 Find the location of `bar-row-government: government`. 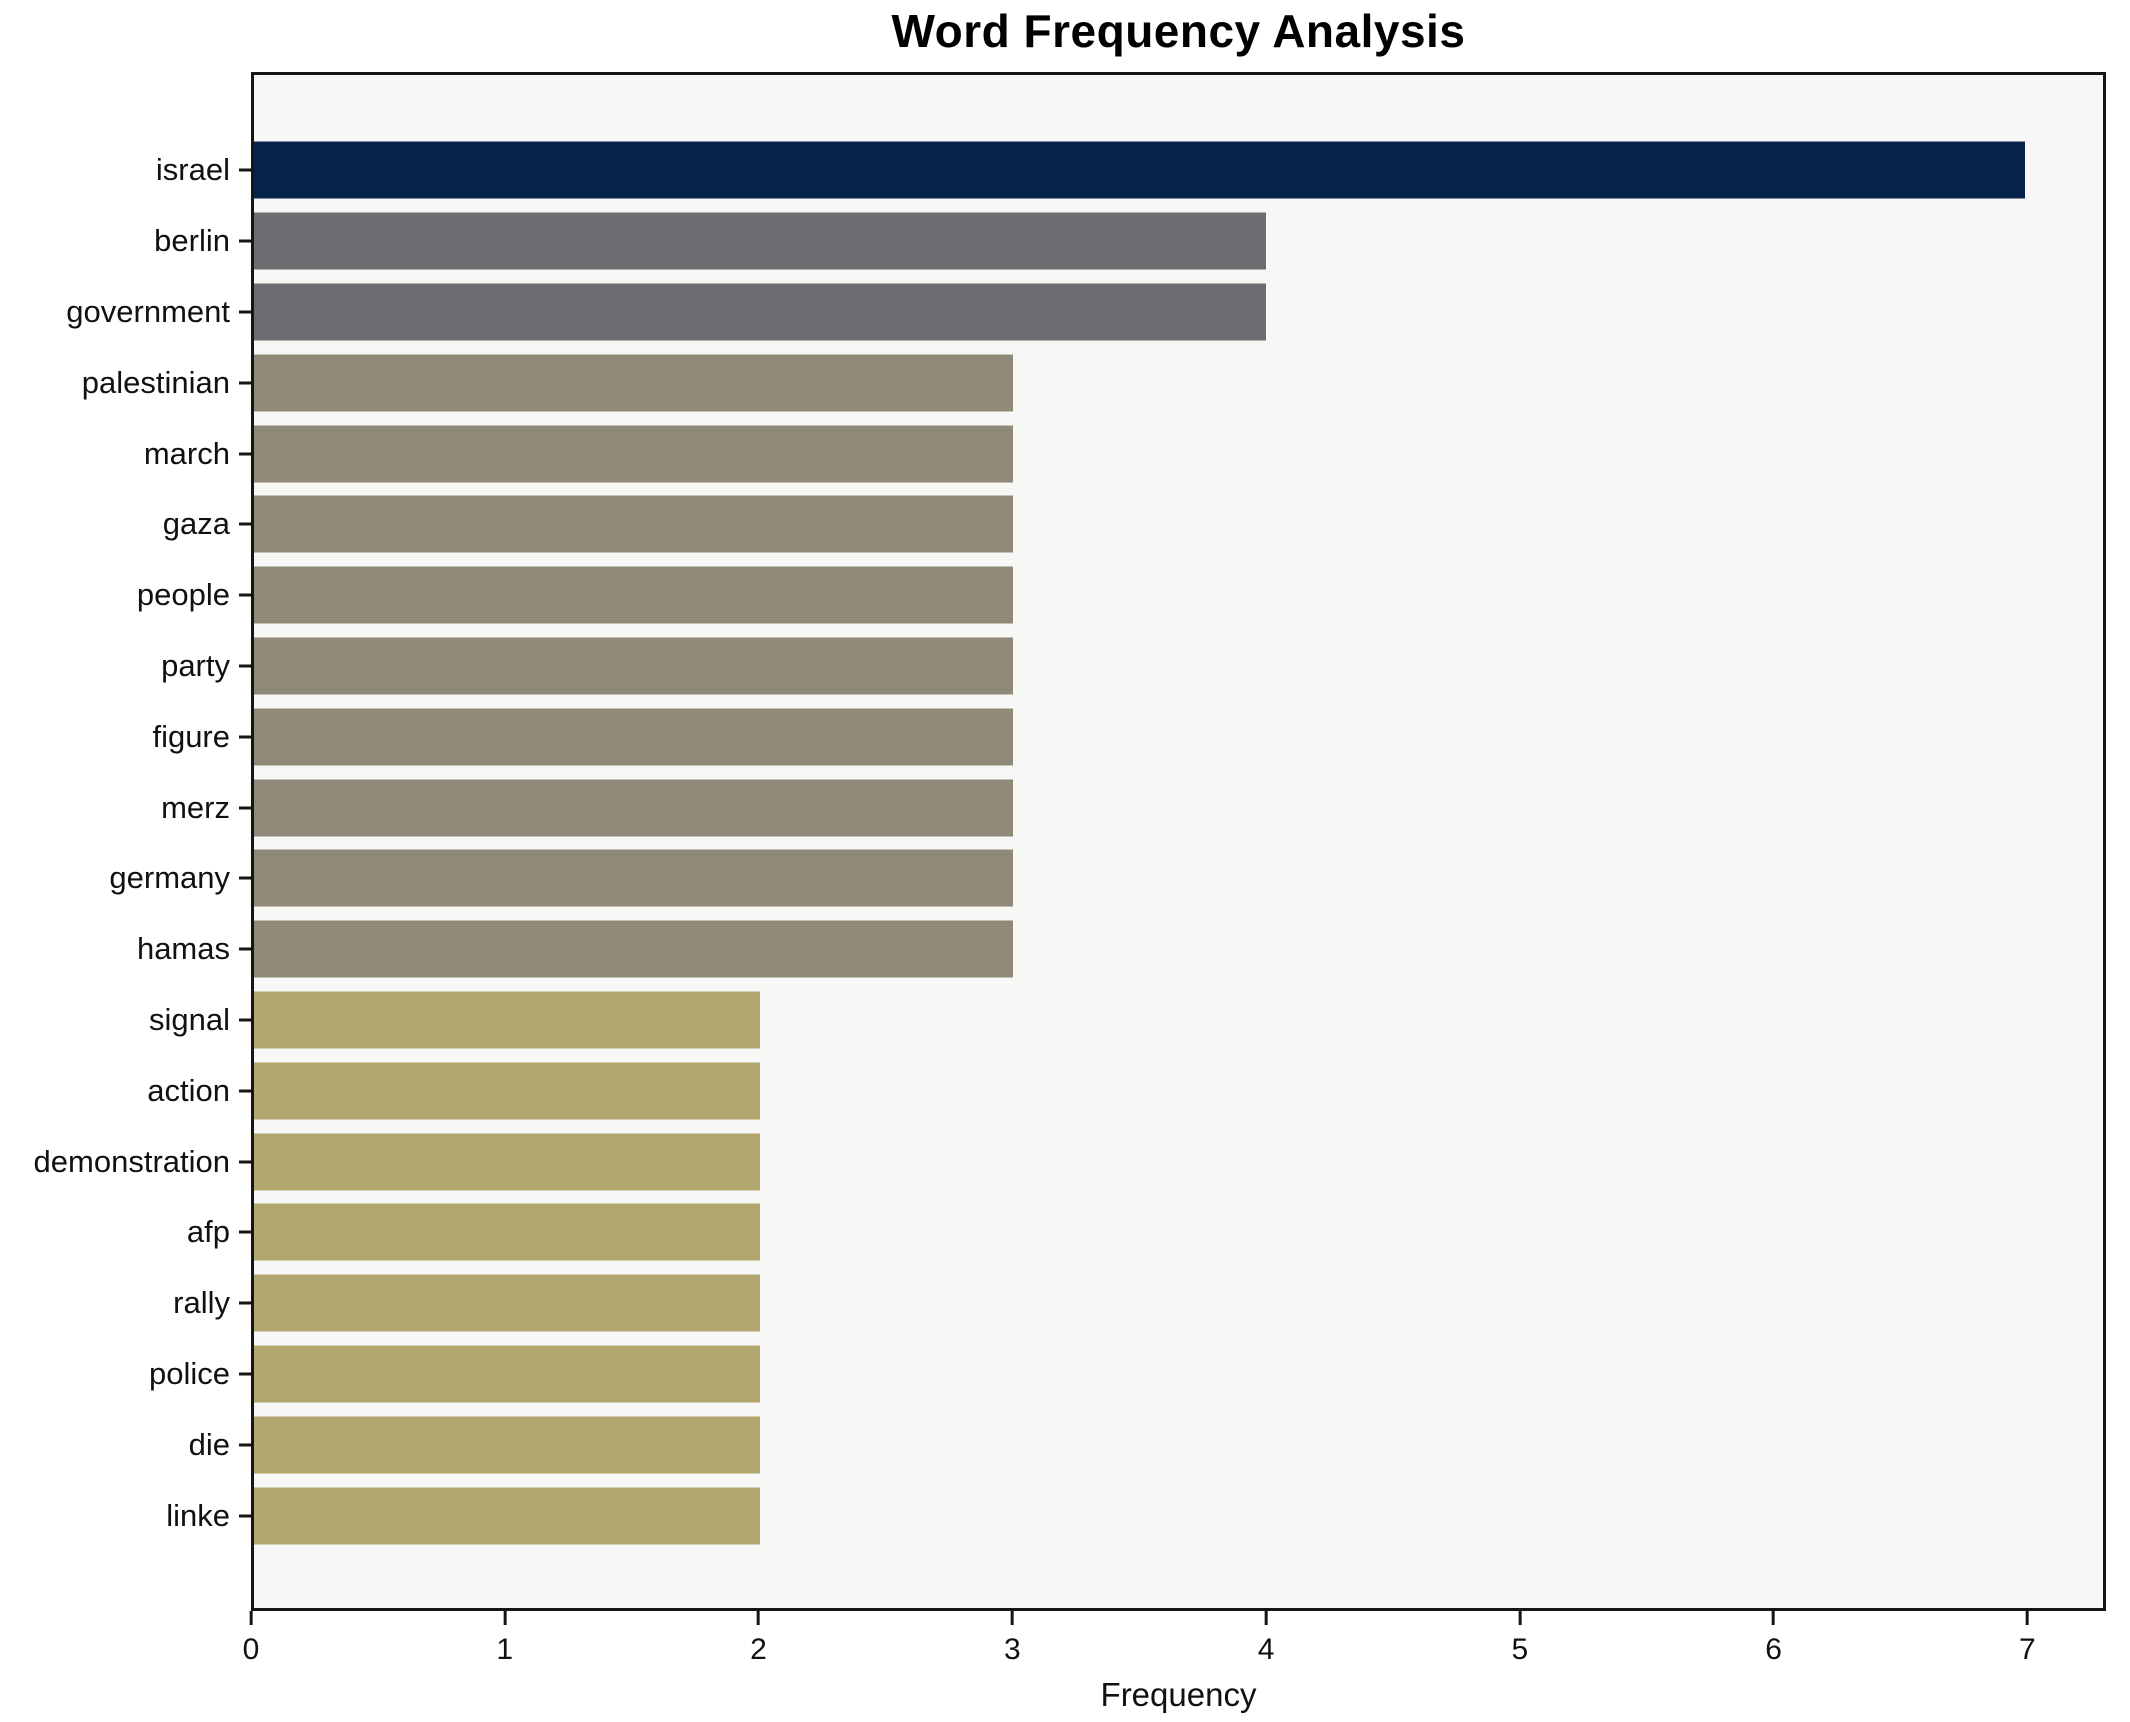

bar-row-government: government is located at coordinates (1084, 312).